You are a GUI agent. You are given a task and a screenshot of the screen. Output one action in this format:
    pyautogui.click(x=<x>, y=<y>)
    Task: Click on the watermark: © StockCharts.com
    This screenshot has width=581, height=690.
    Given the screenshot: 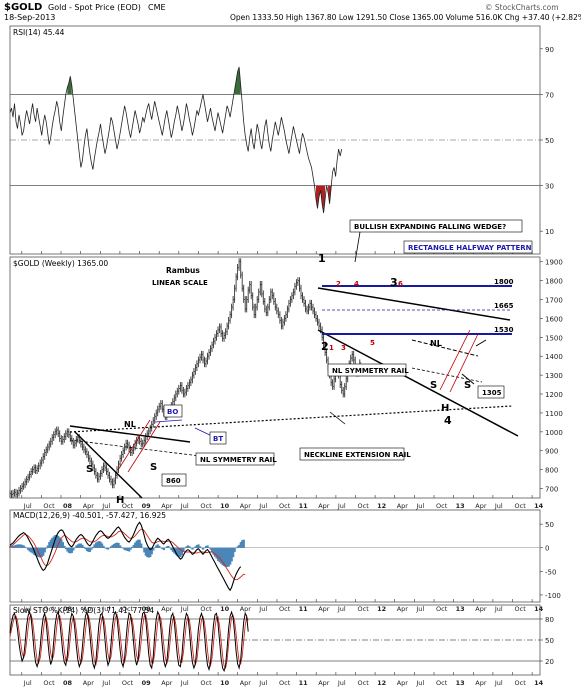 What is the action you would take?
    pyautogui.click(x=522, y=7)
    